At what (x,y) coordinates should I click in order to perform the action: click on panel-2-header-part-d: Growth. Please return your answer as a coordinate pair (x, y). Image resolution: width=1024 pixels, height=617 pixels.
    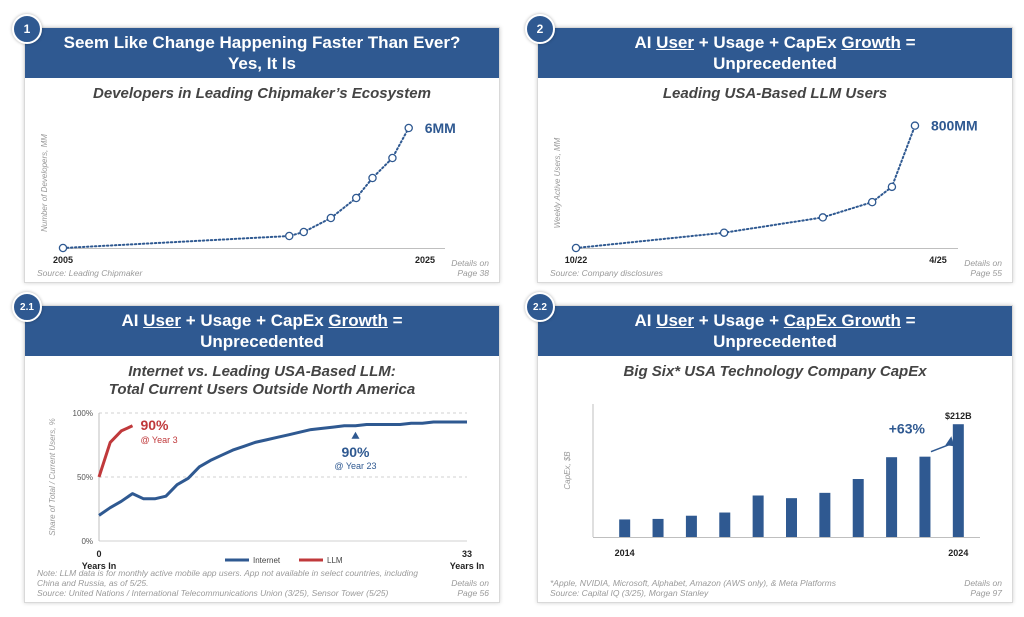
    Looking at the image, I should click on (871, 42).